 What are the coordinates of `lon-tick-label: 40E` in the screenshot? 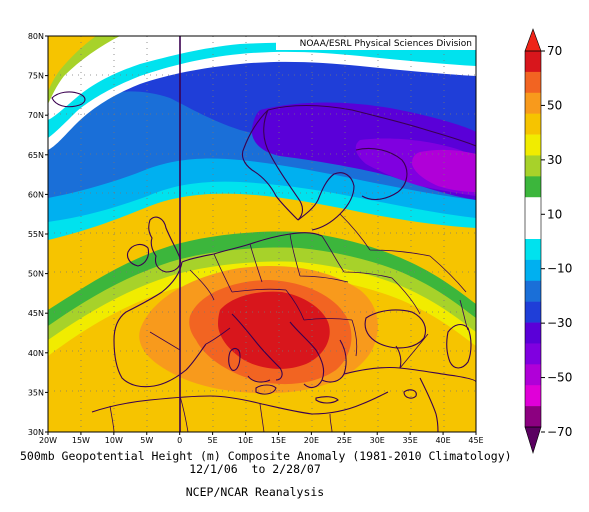 It's located at (442, 440).